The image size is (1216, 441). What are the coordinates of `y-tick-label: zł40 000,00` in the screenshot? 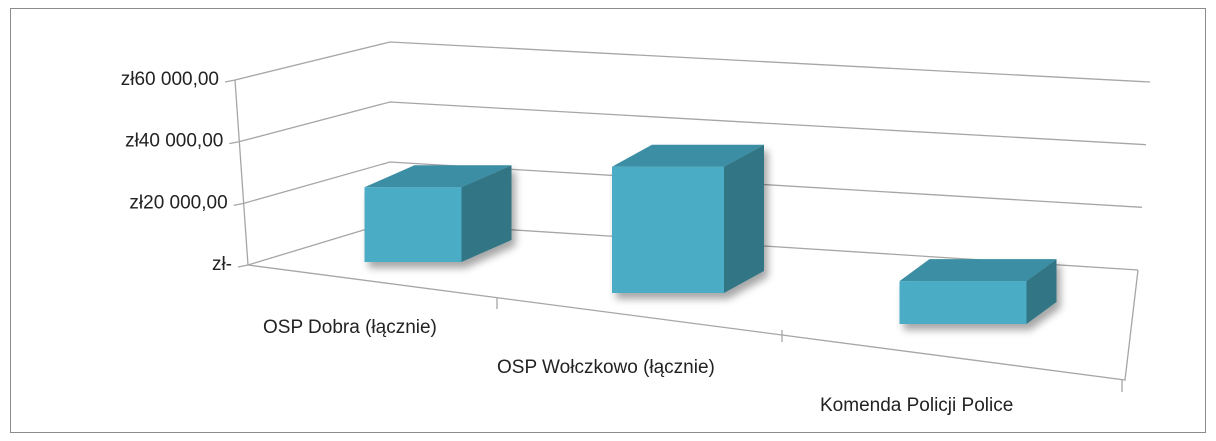 It's located at (174, 141).